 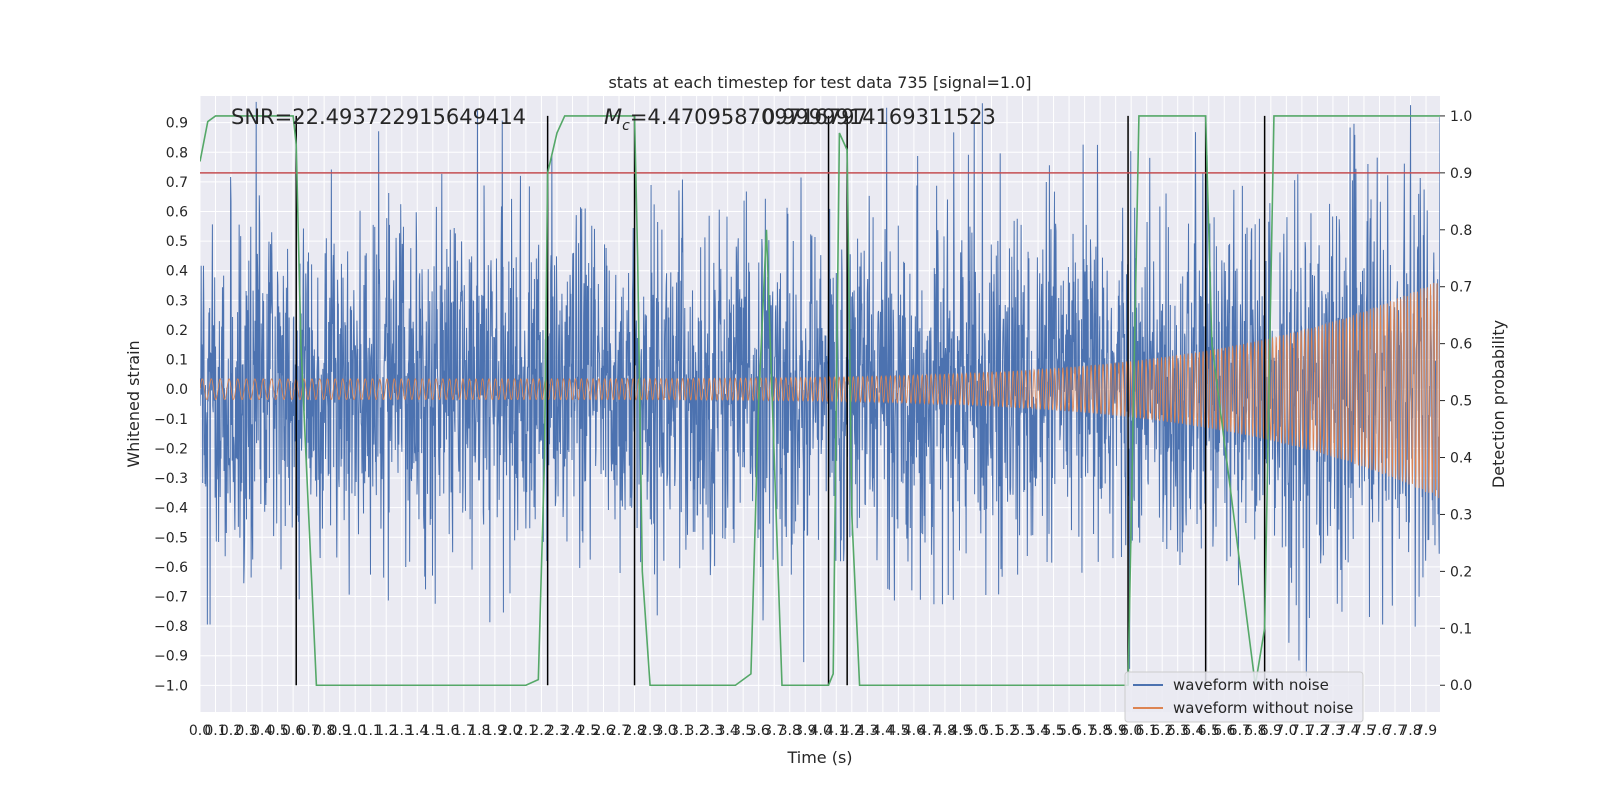 What do you see at coordinates (728, 731) in the screenshot?
I see `x-tick-label: 3.4` at bounding box center [728, 731].